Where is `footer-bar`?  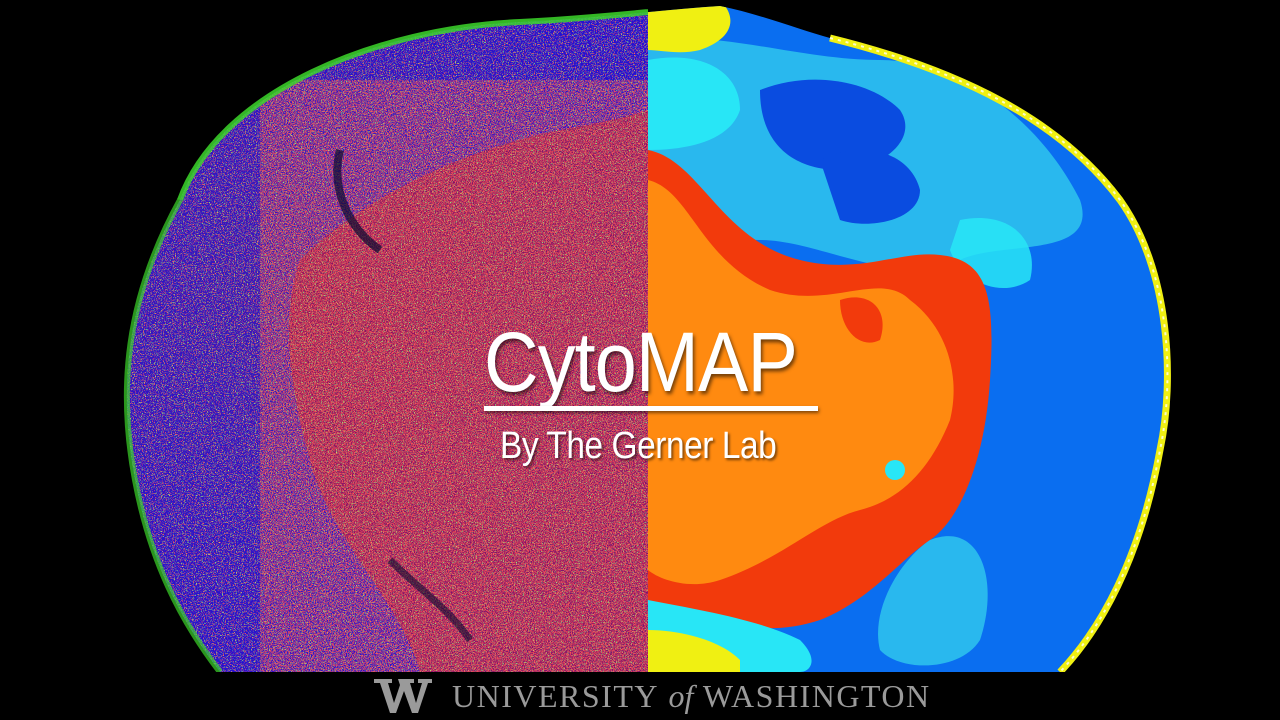 footer-bar is located at coordinates (640, 696).